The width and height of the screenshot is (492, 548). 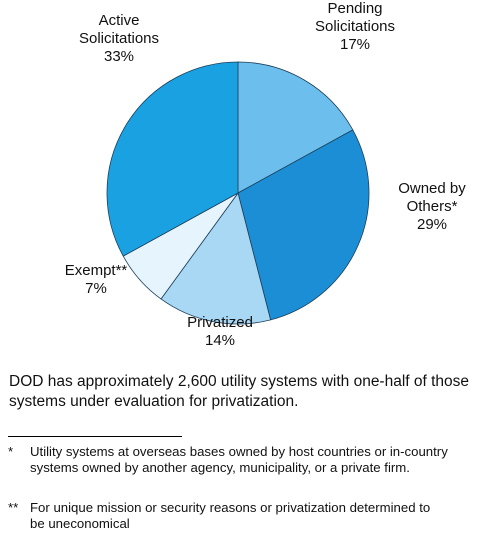 I want to click on slice-label: Privatized 14%, so click(x=220, y=332).